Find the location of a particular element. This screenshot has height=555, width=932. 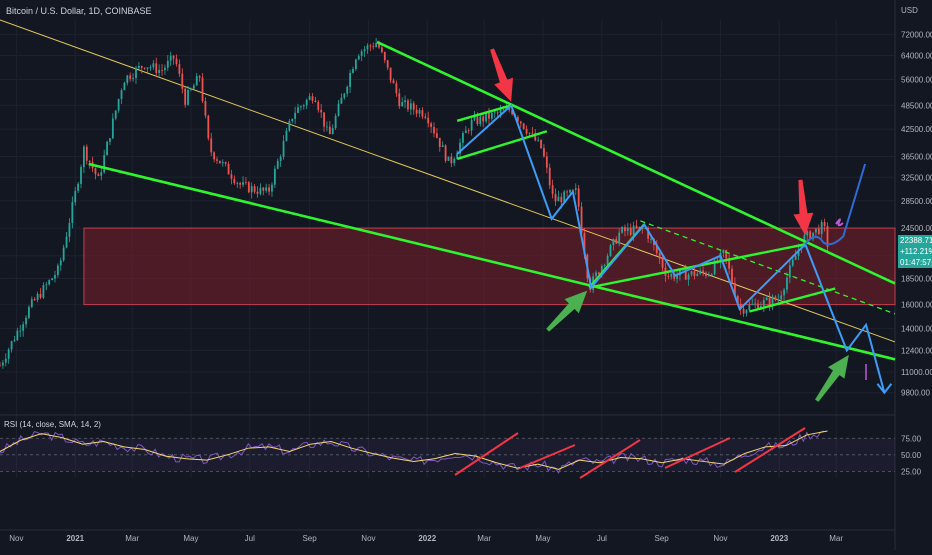

y-tick-label: 16000.00 is located at coordinates (916, 305).